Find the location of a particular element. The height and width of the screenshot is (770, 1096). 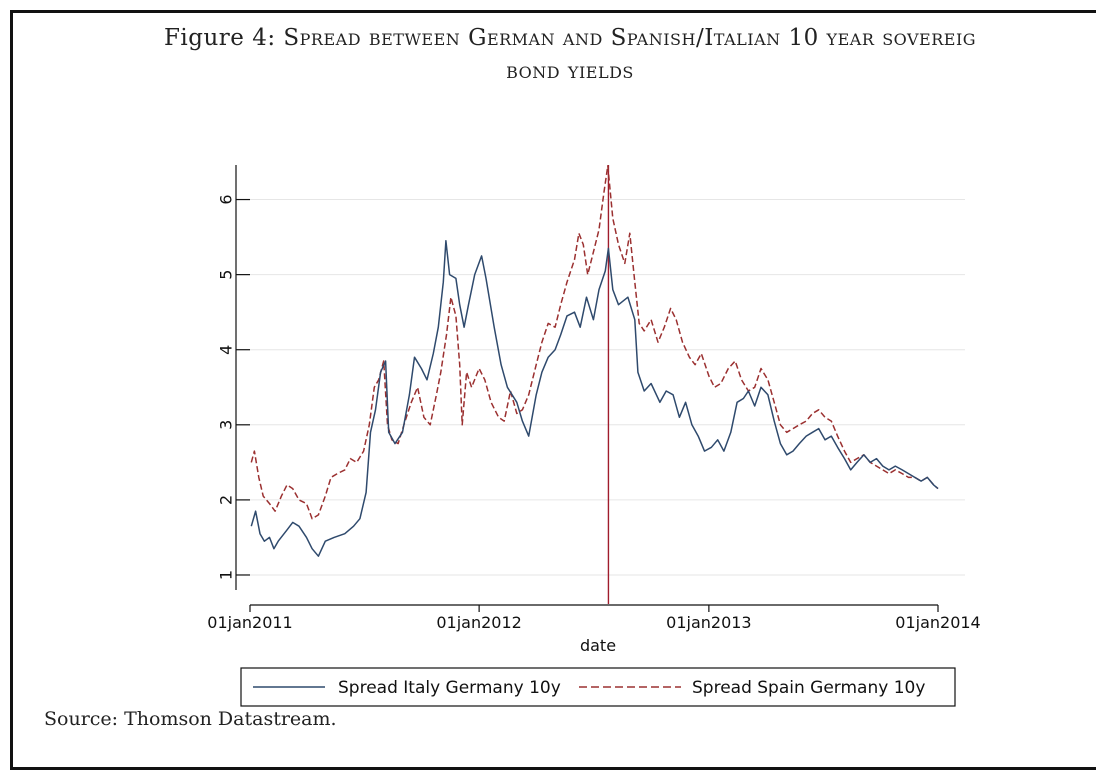

y-tick-label: 2 is located at coordinates (226, 500).